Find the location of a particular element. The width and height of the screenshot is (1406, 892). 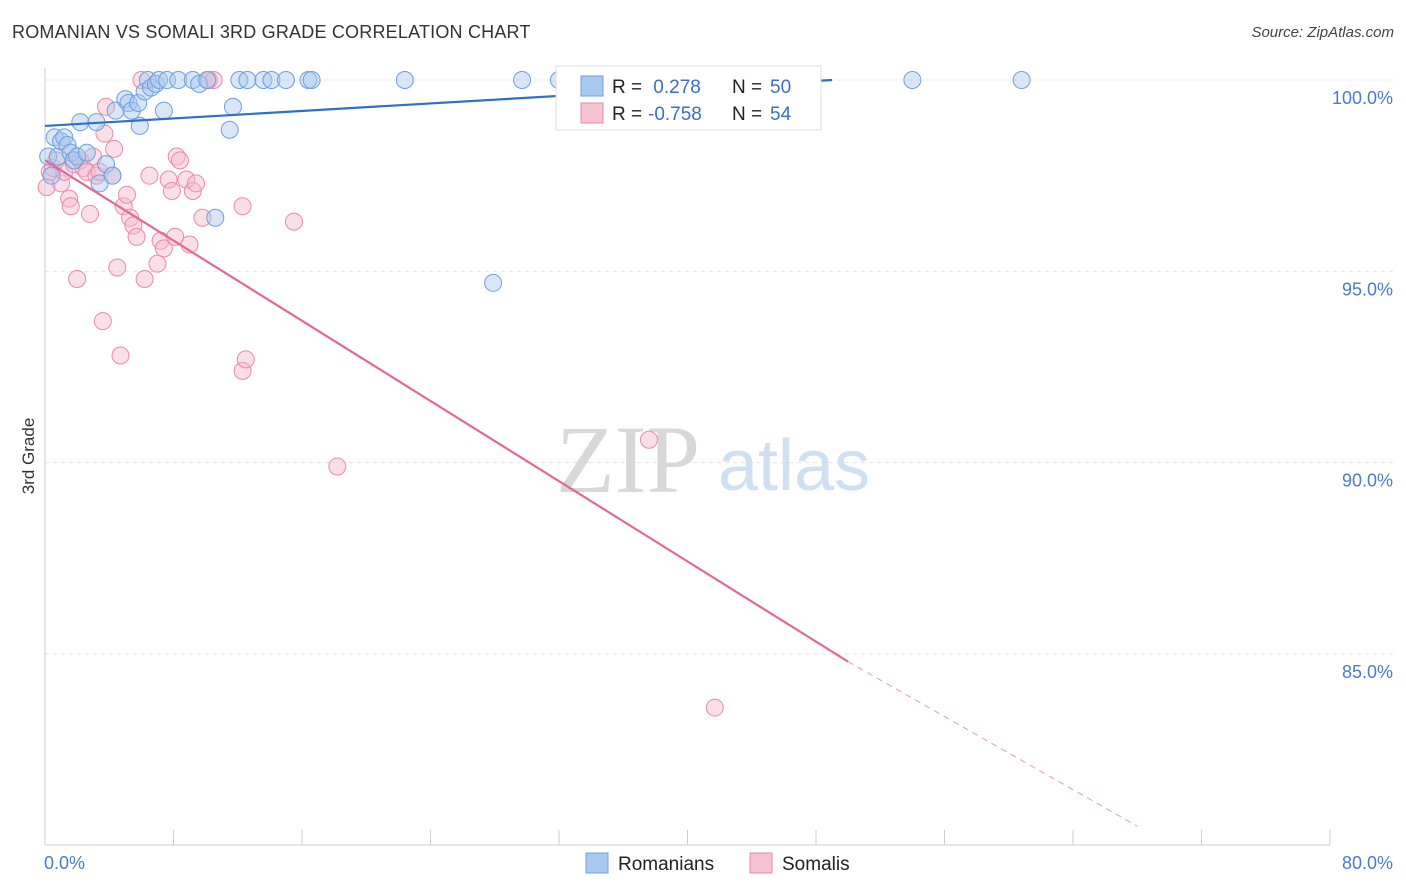

bottom-legend-somalis: Somalis is located at coordinates (816, 864).